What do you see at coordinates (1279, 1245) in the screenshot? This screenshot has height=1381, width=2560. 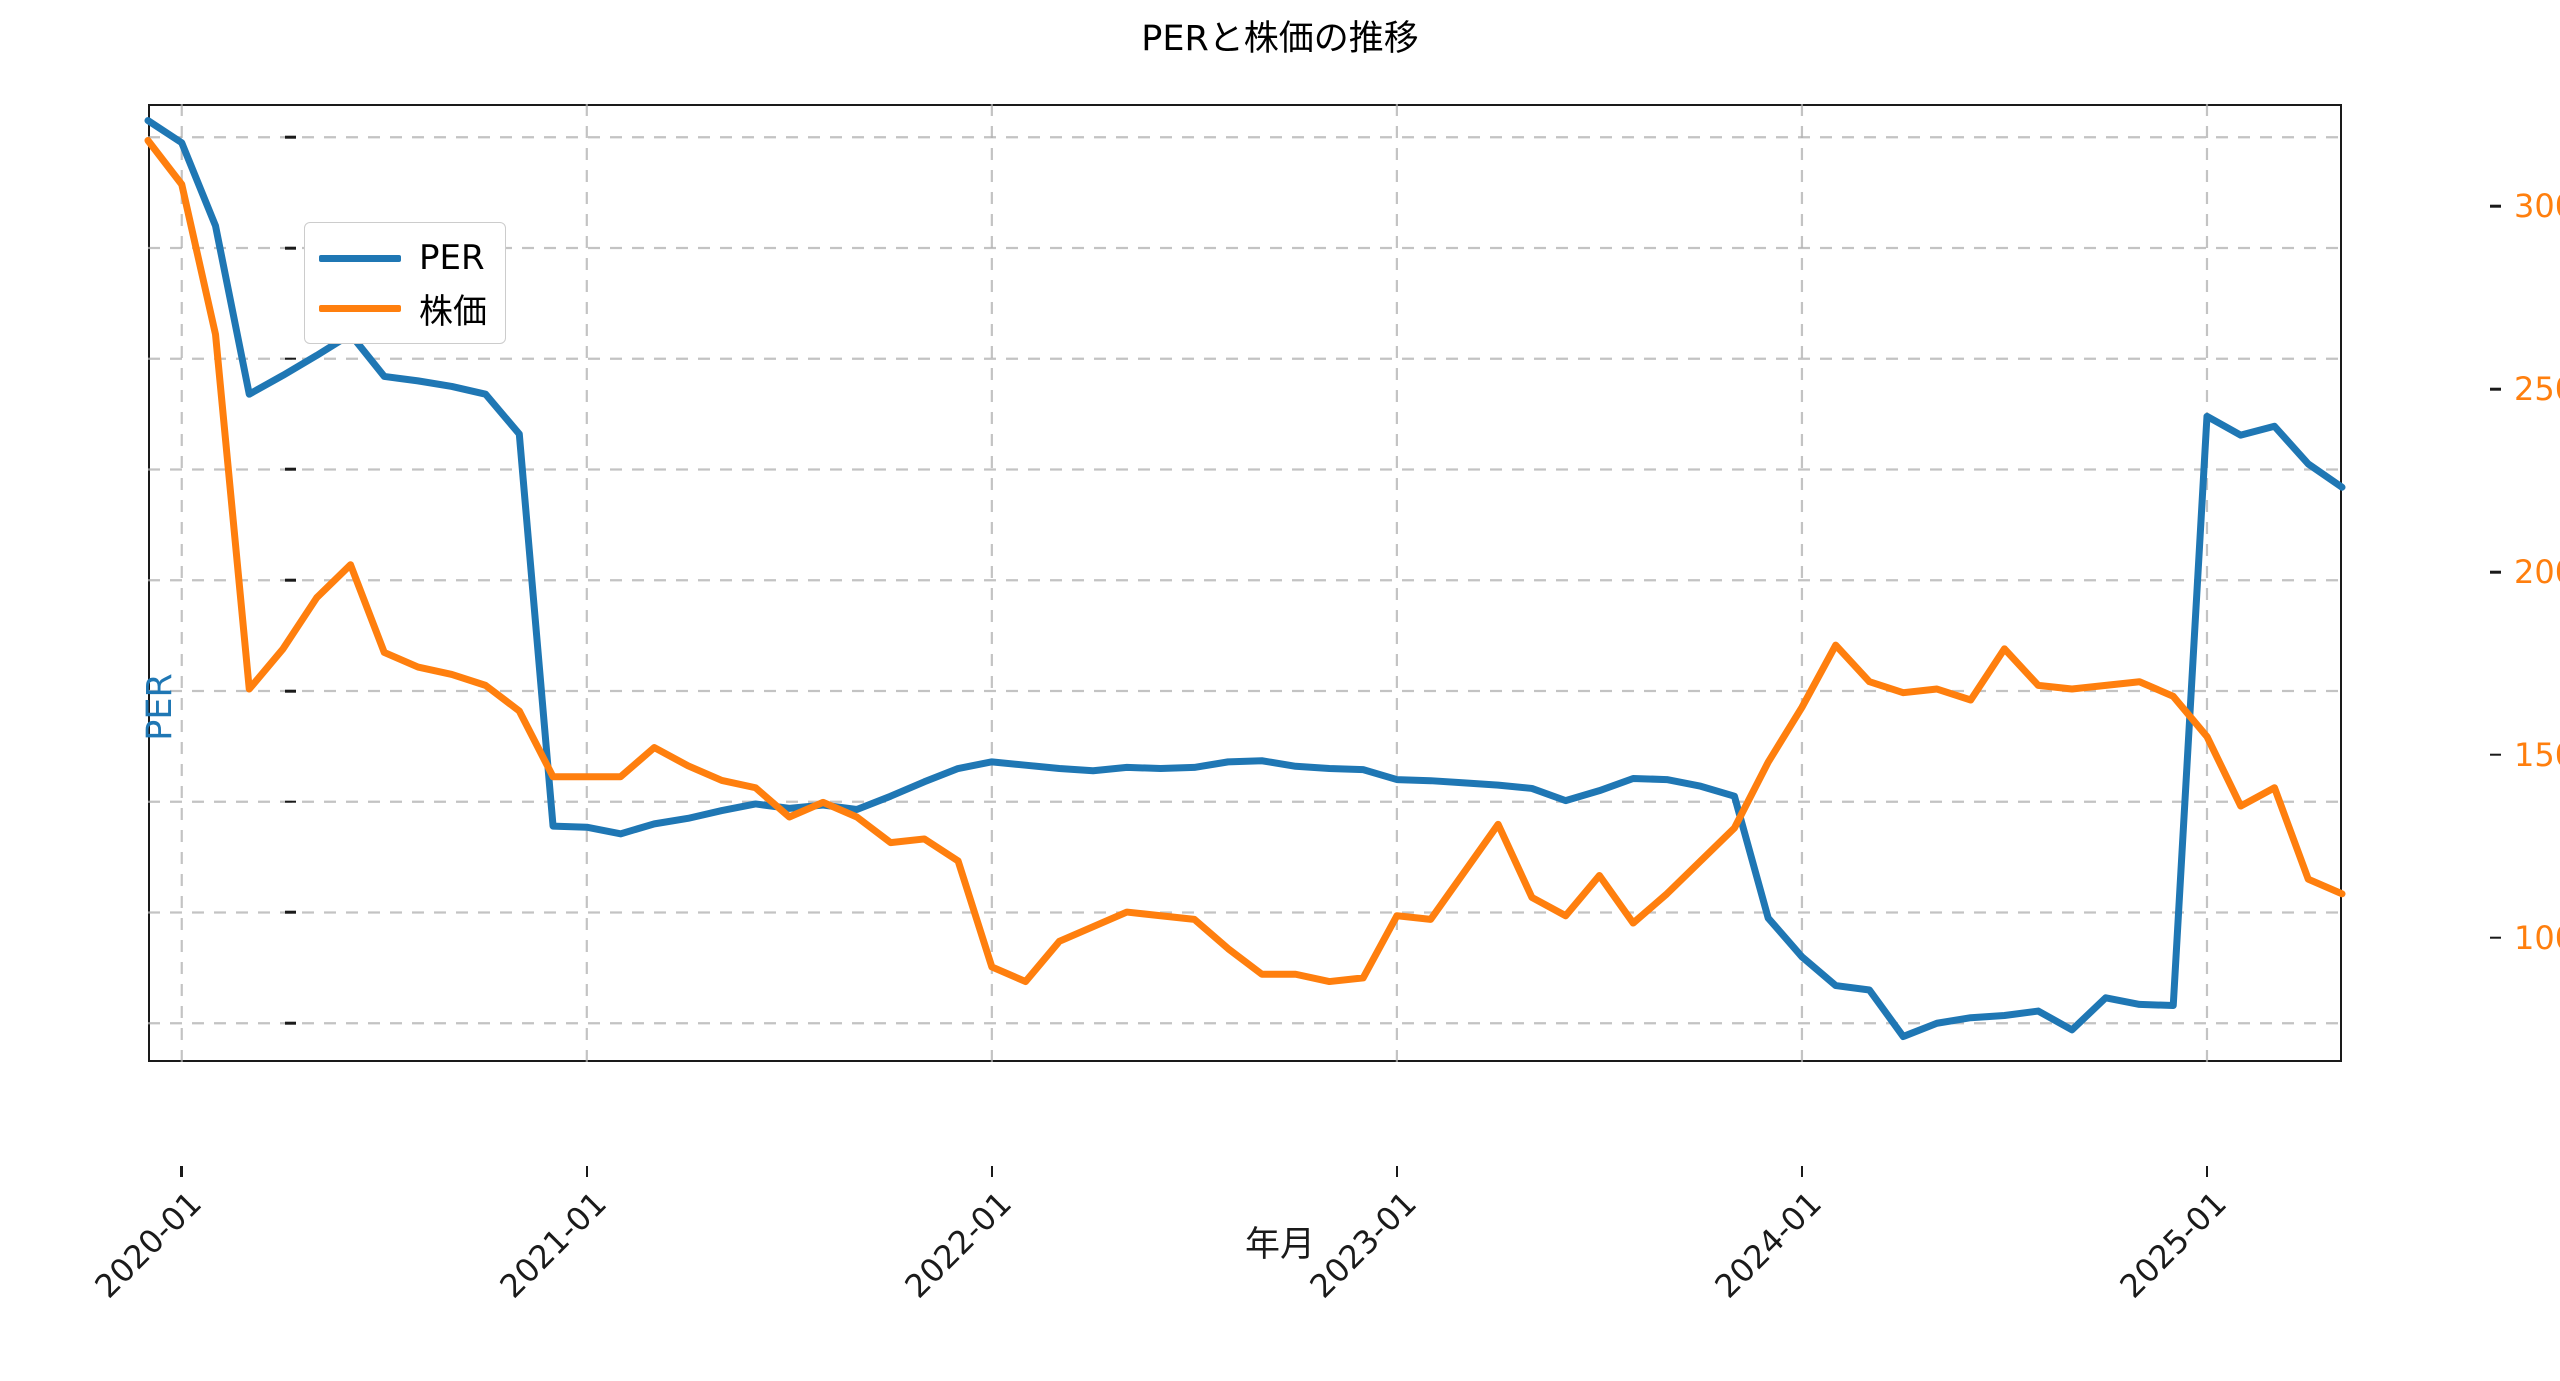 I see `x-axis-label: 年月` at bounding box center [1279, 1245].